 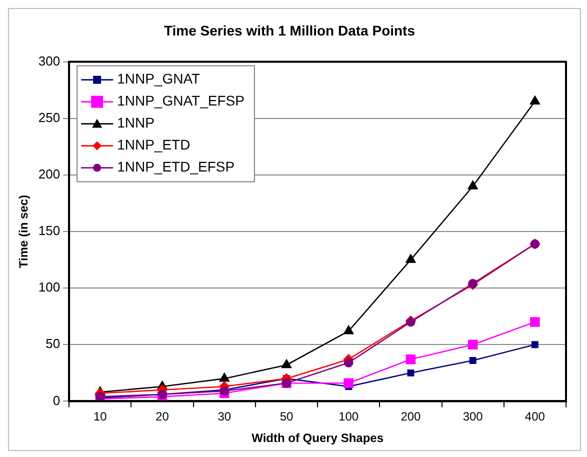 I want to click on y-tick-label: 300, so click(x=49, y=60).